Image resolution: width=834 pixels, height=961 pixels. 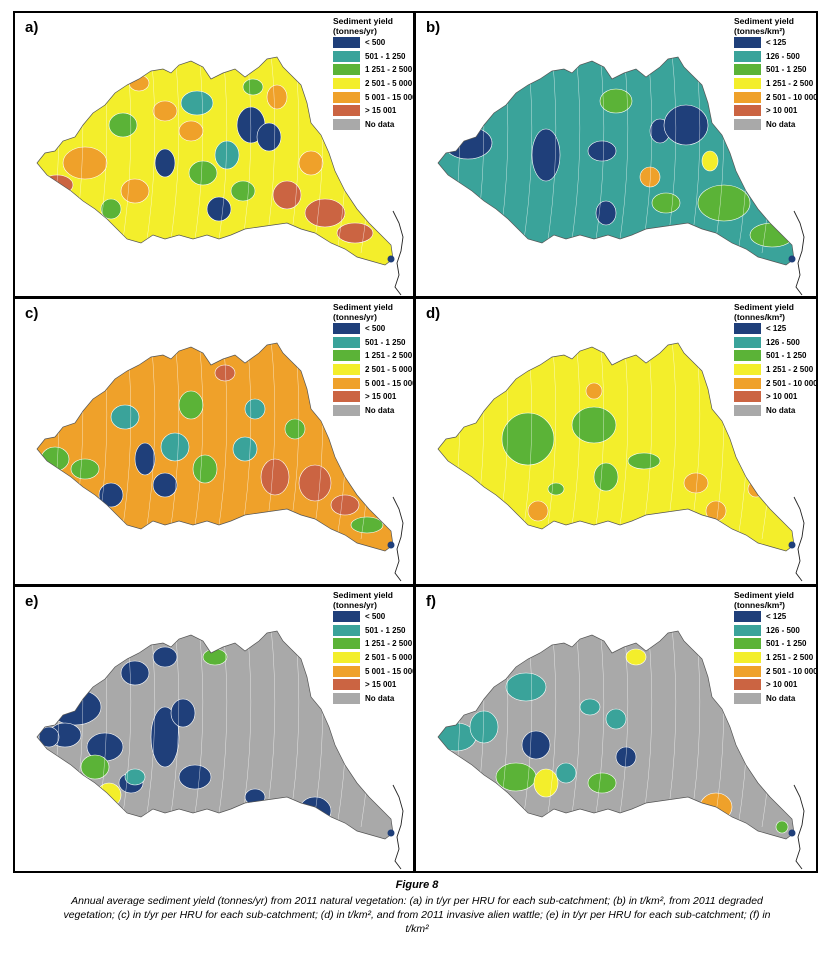 What do you see at coordinates (417, 885) in the screenshot?
I see `figure-title: Figure 8` at bounding box center [417, 885].